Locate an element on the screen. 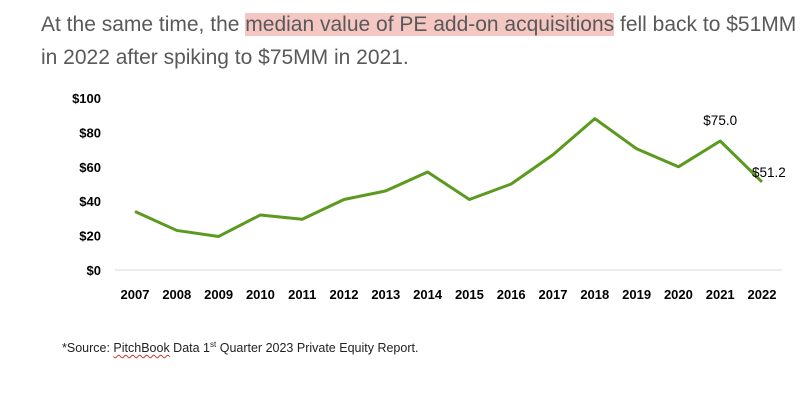 The height and width of the screenshot is (401, 809). y-tick-label: $100 is located at coordinates (86, 98).